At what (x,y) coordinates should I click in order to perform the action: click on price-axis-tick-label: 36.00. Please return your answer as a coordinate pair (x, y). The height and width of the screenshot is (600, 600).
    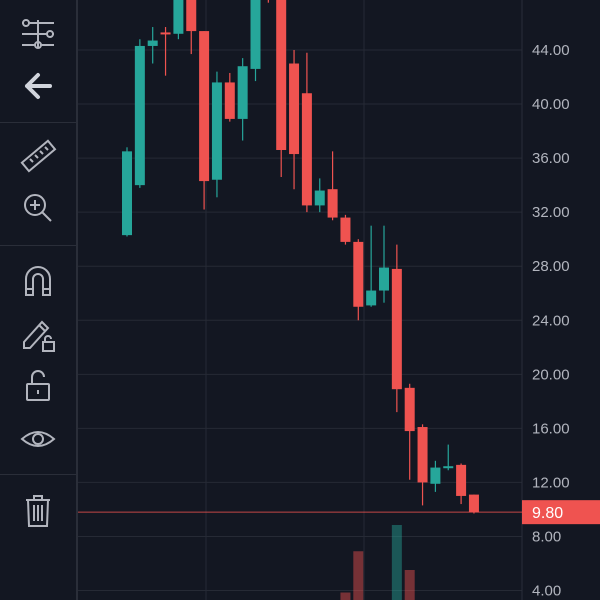
    Looking at the image, I should click on (551, 158).